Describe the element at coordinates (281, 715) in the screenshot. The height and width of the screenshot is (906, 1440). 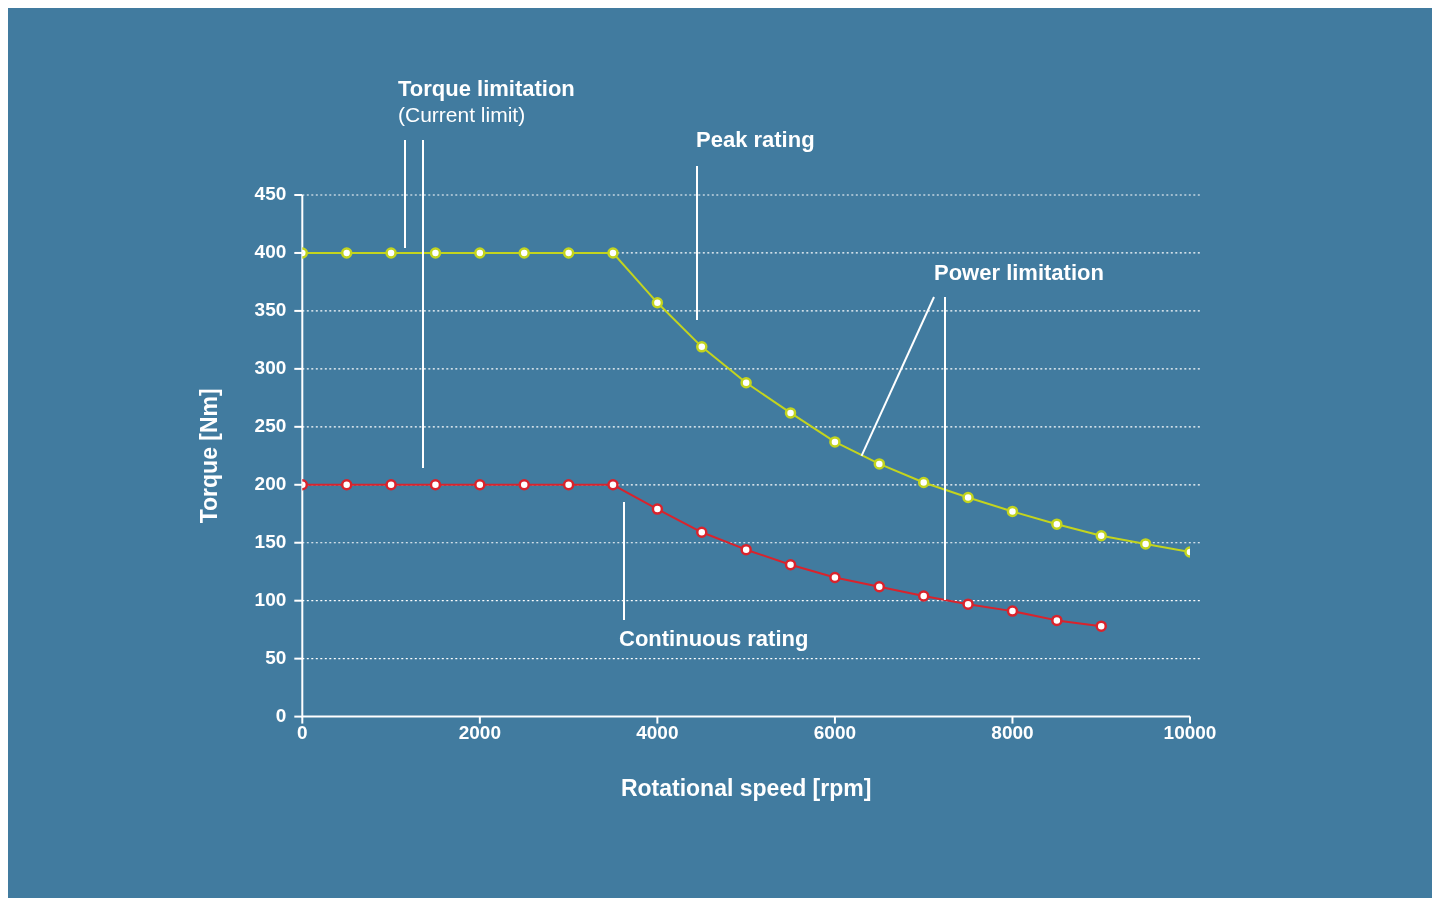
I see `y-tick-label: 0` at that location.